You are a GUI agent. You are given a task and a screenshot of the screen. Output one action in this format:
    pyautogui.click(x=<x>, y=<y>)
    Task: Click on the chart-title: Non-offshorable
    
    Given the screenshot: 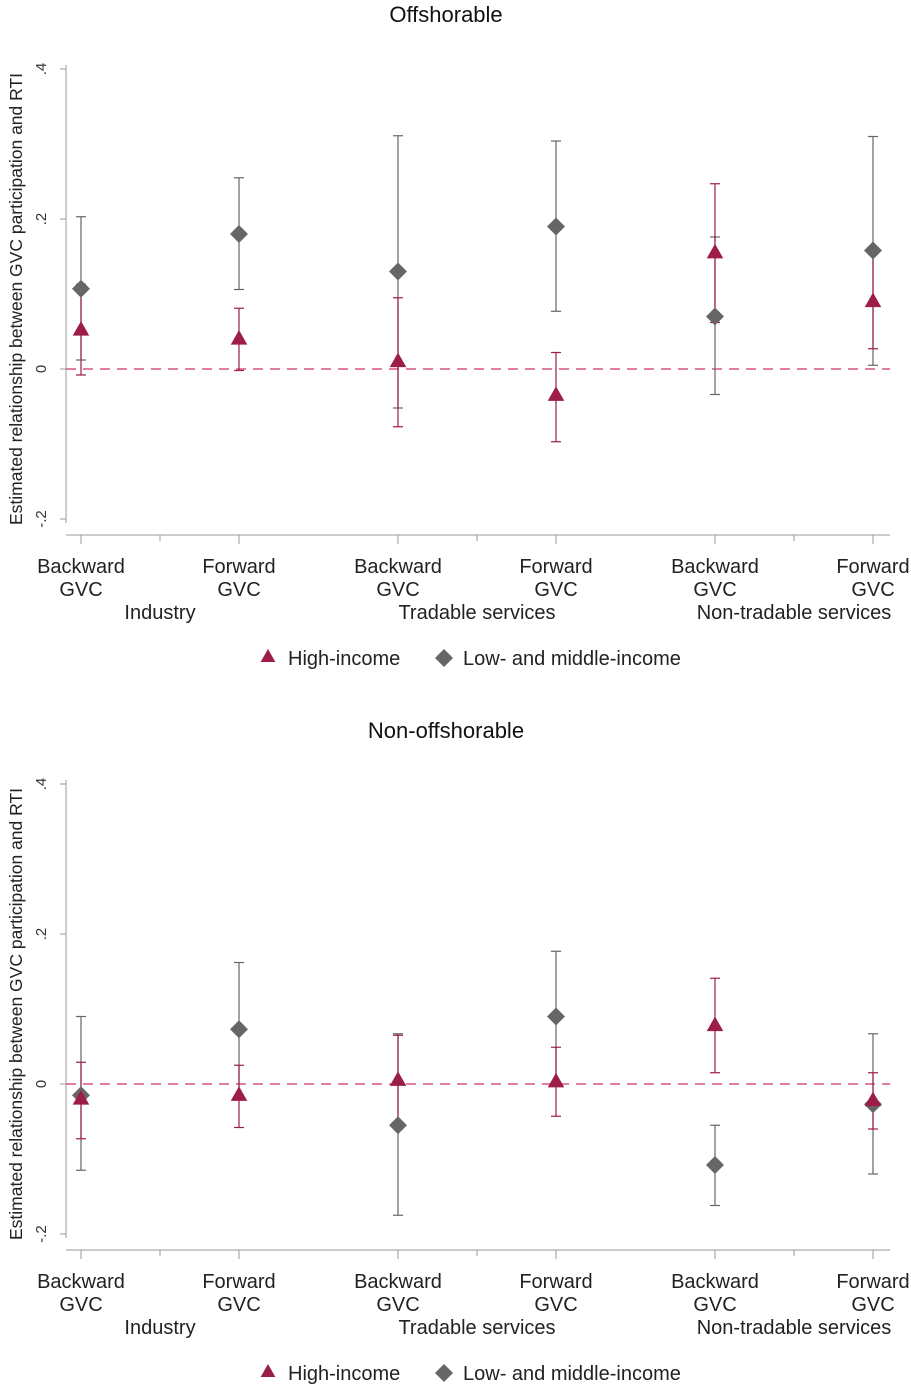 What is the action you would take?
    pyautogui.click(x=446, y=730)
    